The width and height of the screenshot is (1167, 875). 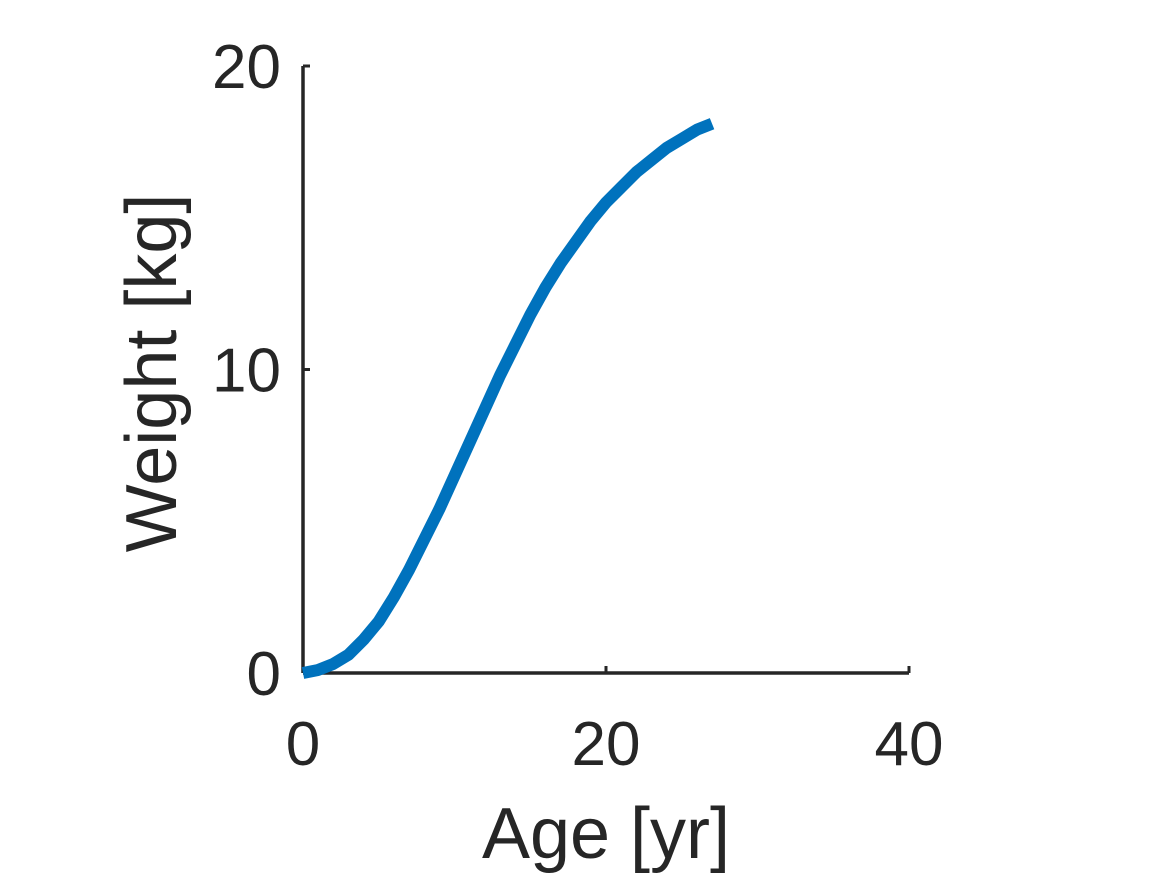 I want to click on y-axis-label: Weight [kg], so click(x=152, y=373).